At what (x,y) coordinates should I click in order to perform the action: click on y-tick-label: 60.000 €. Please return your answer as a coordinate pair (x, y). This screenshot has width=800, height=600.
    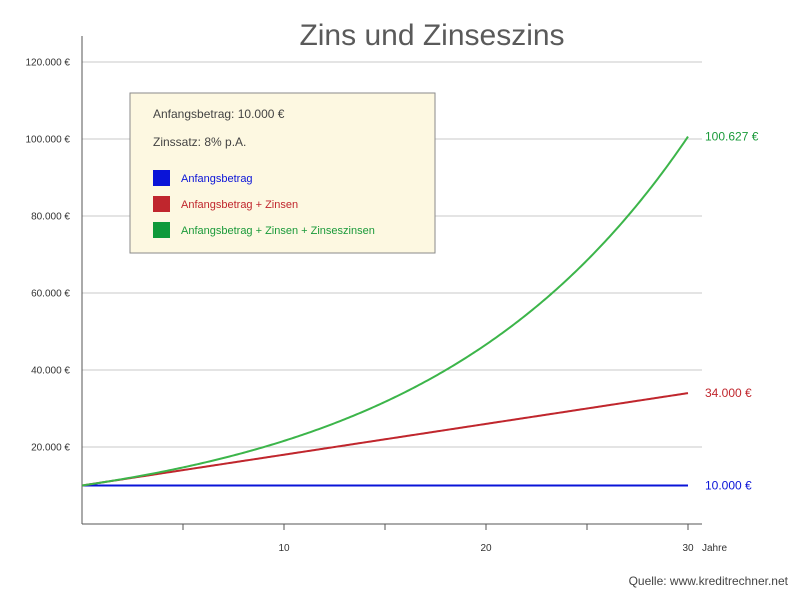
    Looking at the image, I should click on (50, 294).